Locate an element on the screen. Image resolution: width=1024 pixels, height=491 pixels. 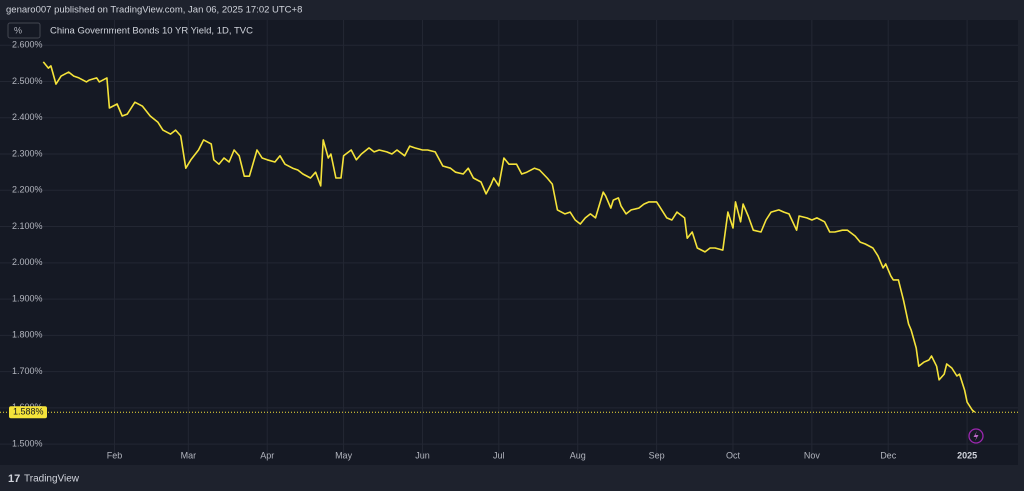
y-tick-label: 1.900% is located at coordinates (27, 298).